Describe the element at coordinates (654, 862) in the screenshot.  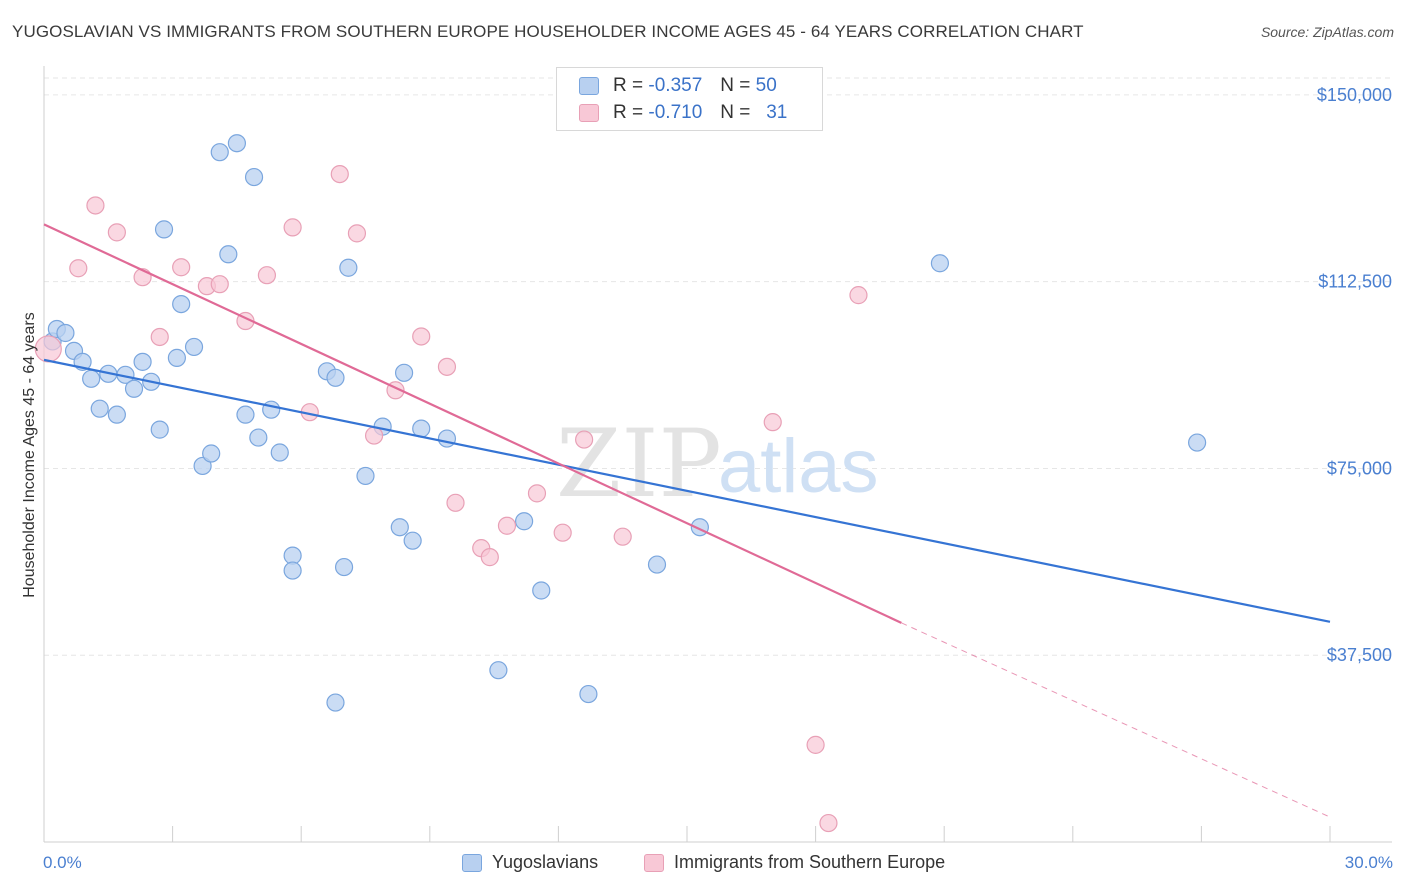
I see `bottom-legend-swatch-pink` at that location.